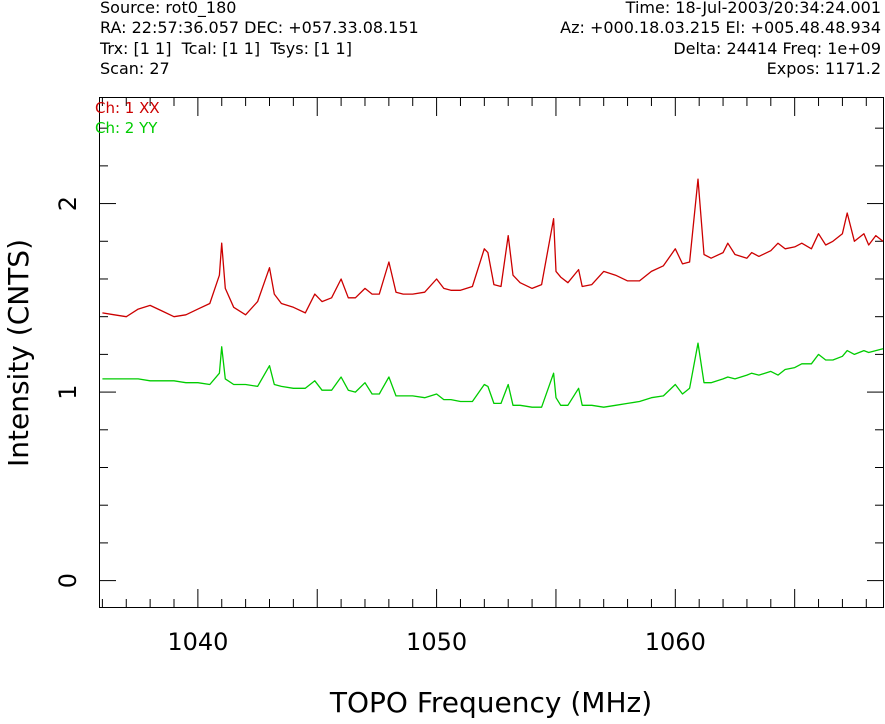 The width and height of the screenshot is (885, 724). I want to click on header-delta-freq: Delta: 24414 Freq: 1e+09, so click(777, 48).